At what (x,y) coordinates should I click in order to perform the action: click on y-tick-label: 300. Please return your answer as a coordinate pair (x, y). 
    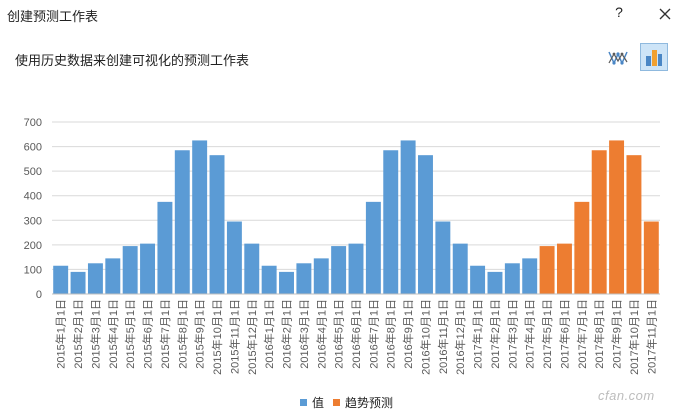
    Looking at the image, I should click on (33, 221).